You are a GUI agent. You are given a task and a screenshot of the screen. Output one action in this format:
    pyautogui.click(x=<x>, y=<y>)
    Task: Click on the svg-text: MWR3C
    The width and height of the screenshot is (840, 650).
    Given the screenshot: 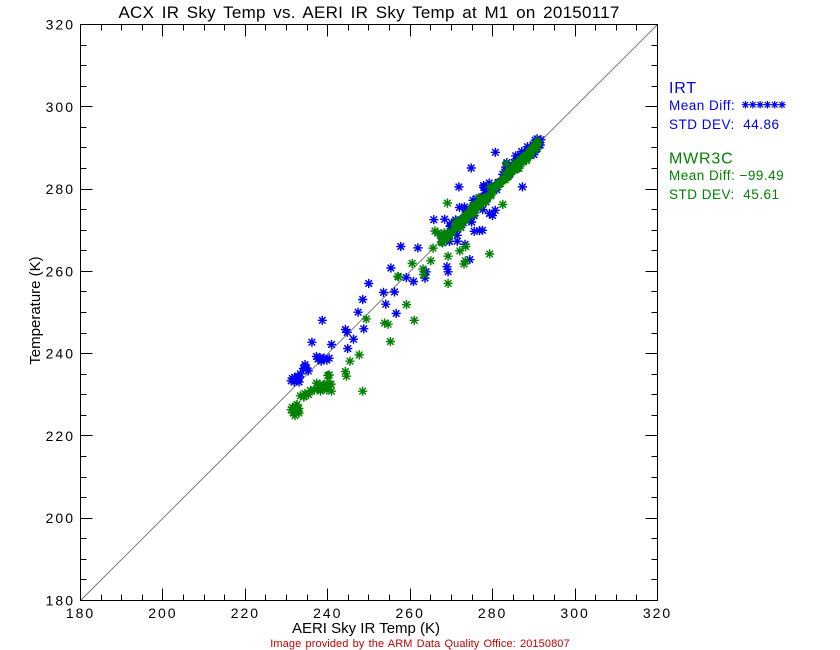 What is the action you would take?
    pyautogui.click(x=701, y=159)
    